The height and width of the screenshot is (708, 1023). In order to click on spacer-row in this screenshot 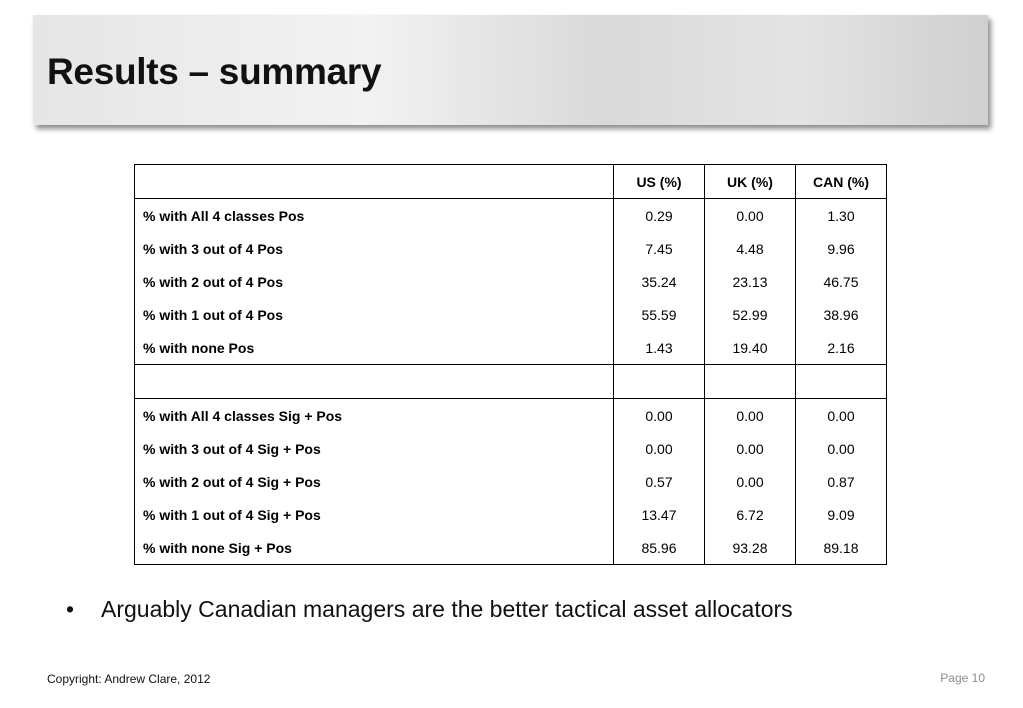, I will do `click(510, 381)`.